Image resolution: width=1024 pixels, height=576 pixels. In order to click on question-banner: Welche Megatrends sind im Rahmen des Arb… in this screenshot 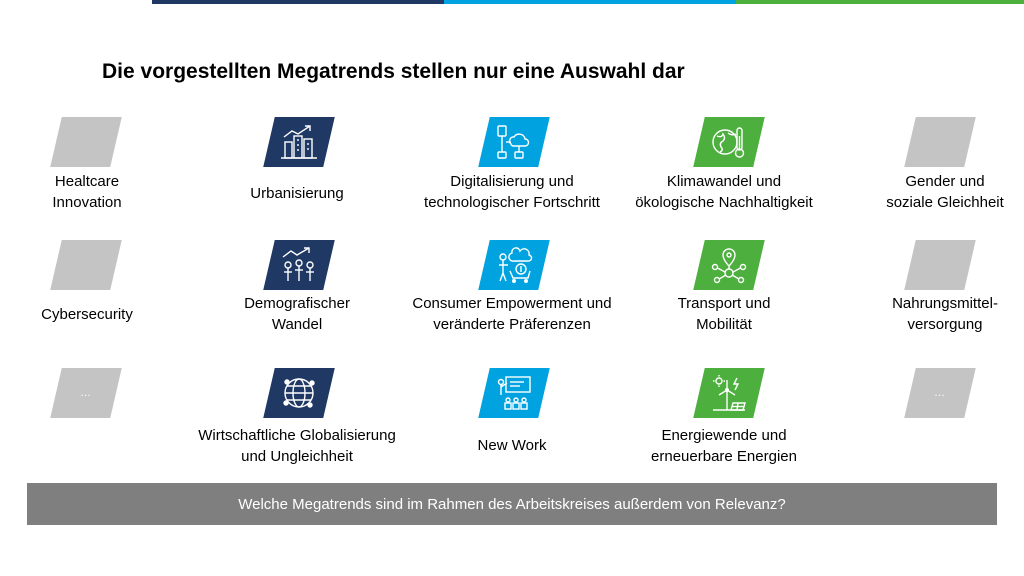, I will do `click(512, 504)`.